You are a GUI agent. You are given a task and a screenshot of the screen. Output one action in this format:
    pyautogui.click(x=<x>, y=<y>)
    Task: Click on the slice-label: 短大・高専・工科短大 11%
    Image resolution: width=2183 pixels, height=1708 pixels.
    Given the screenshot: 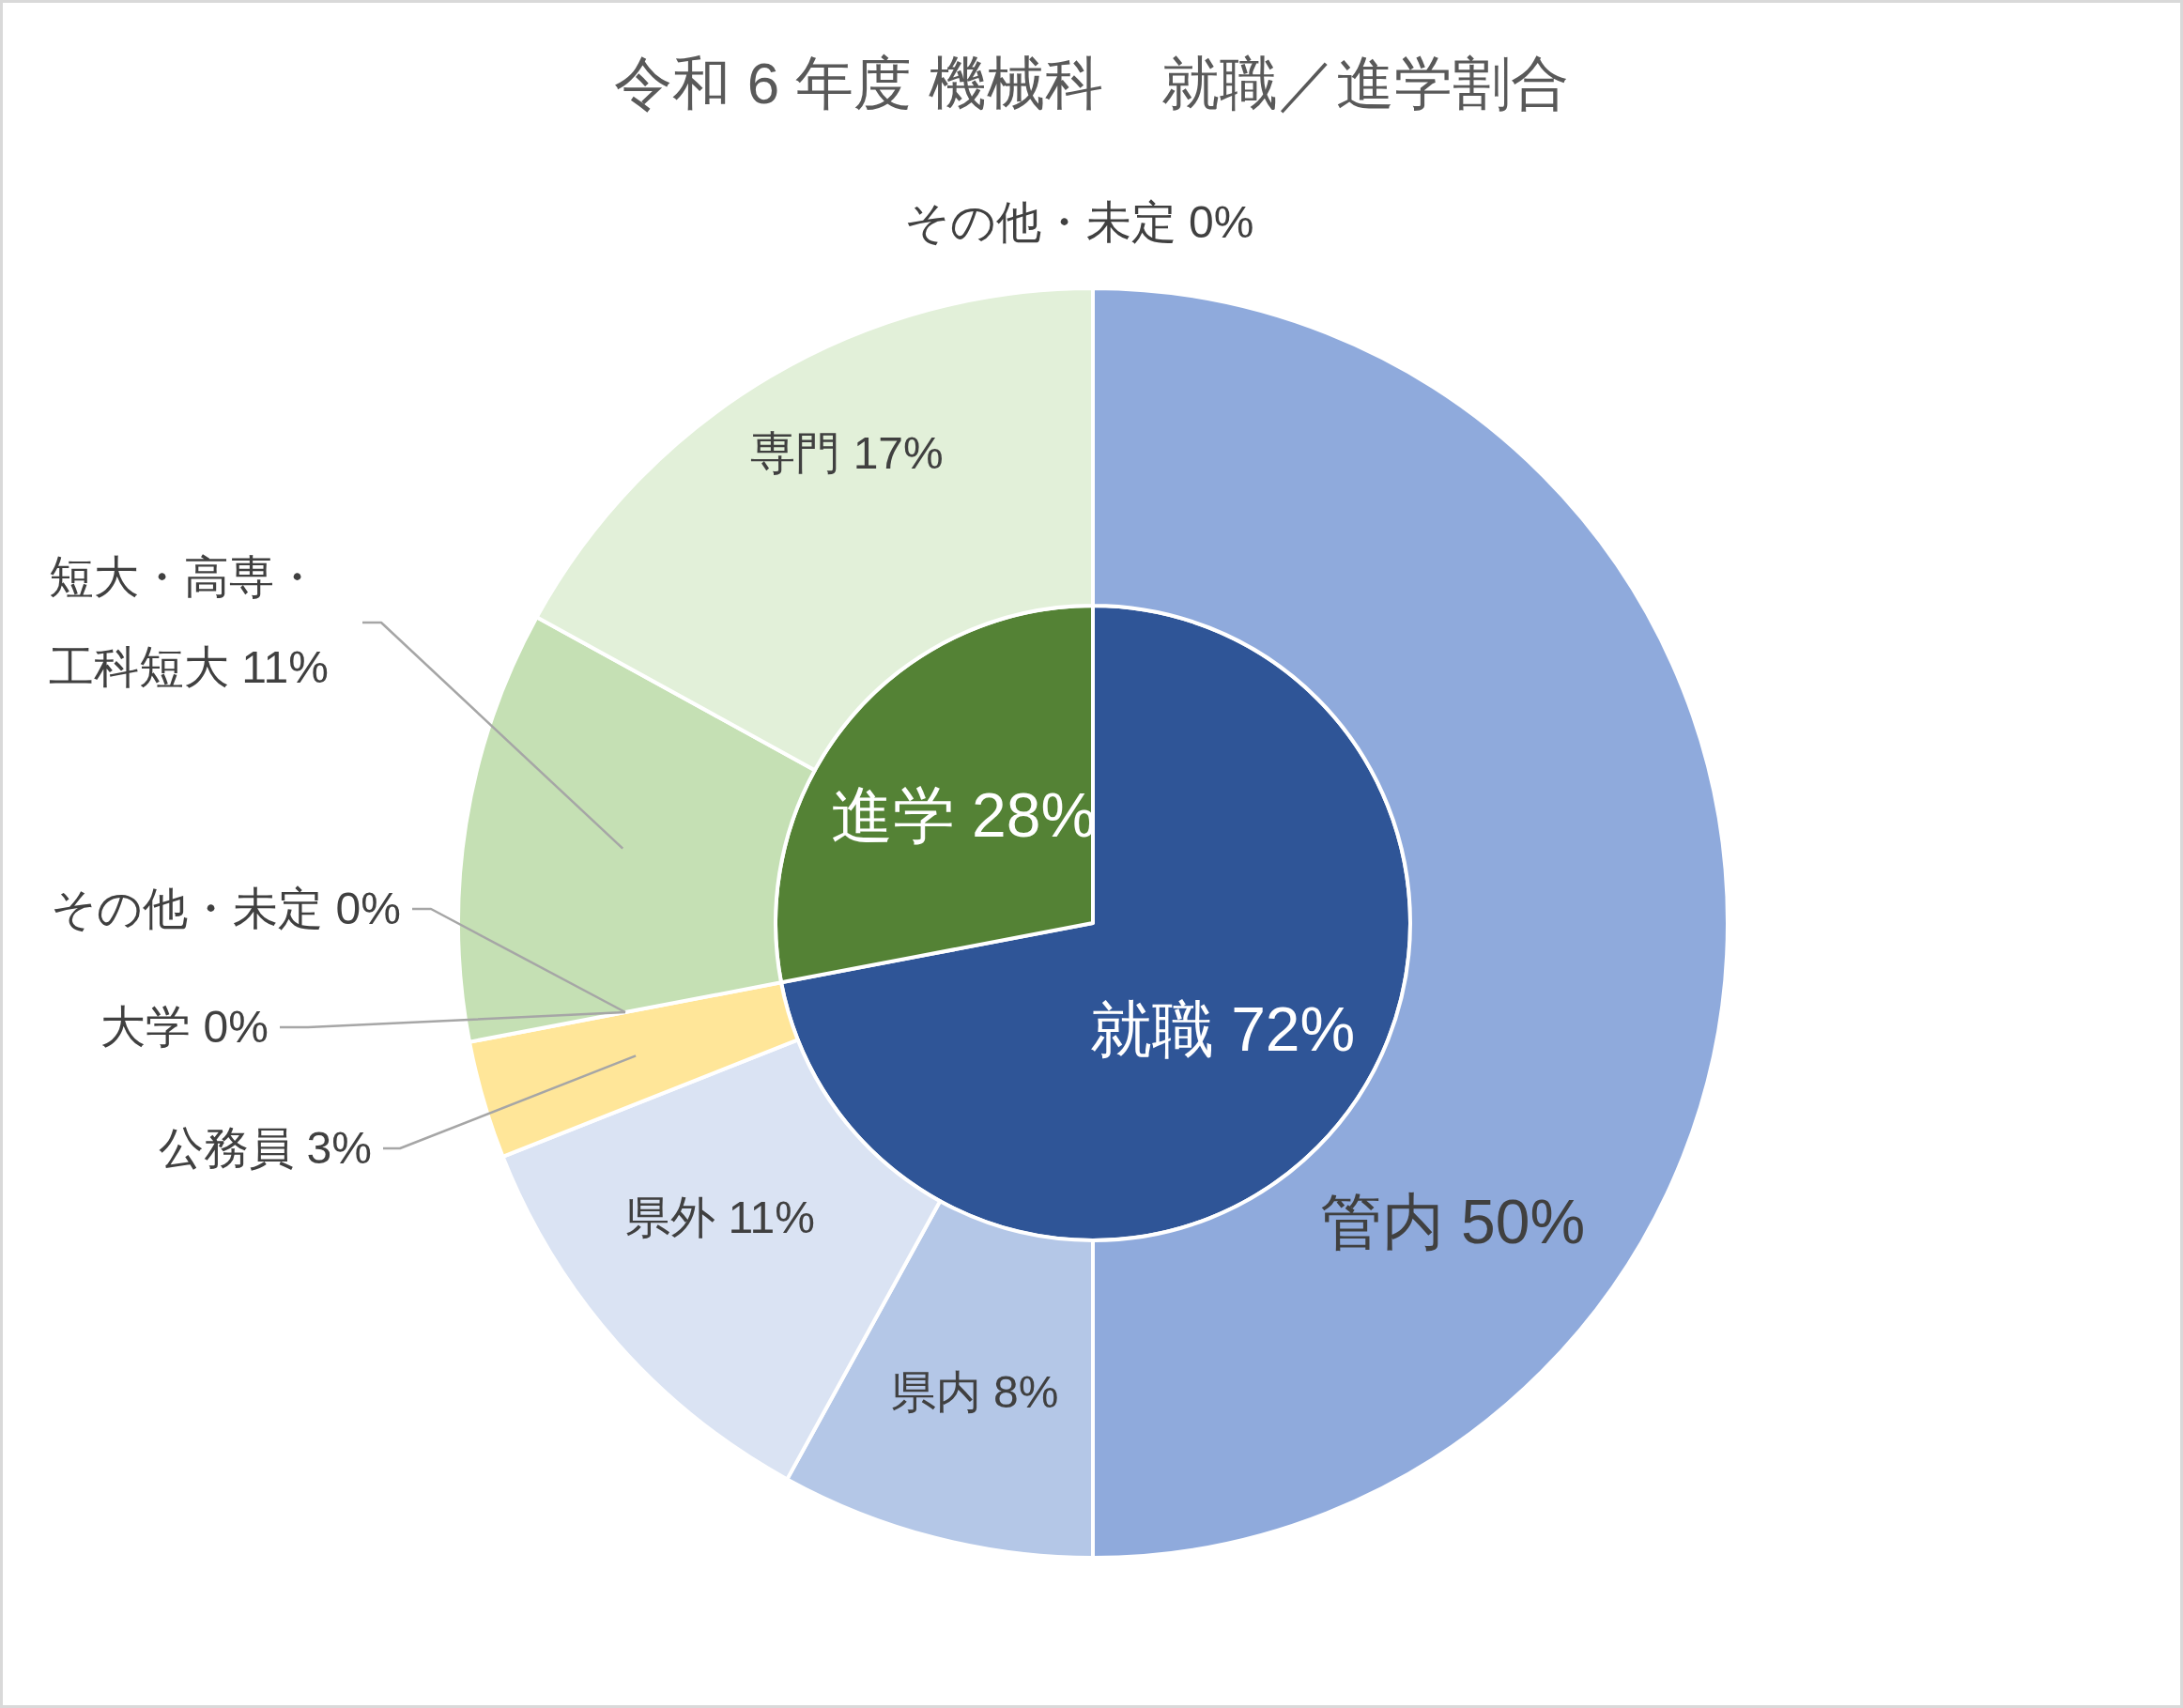 What is the action you would take?
    pyautogui.click(x=189, y=623)
    